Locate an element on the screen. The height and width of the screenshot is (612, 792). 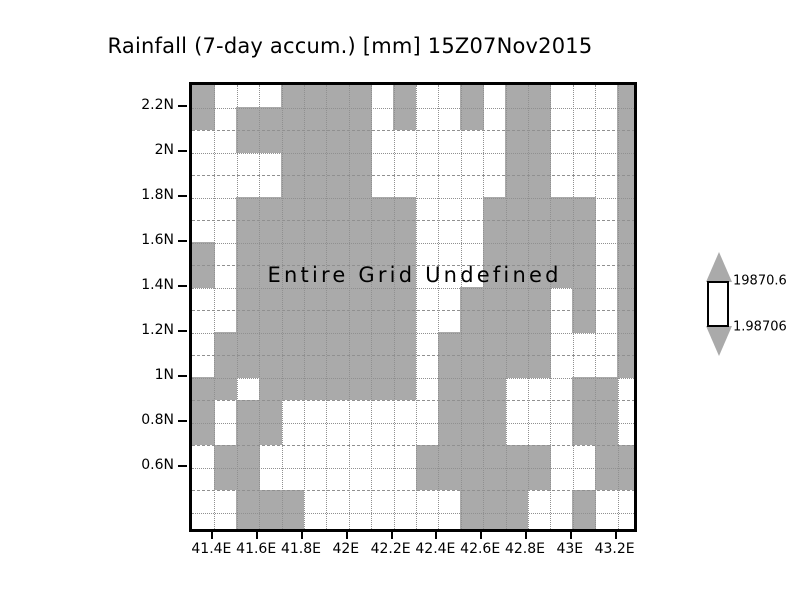
y-axis-label: 0.8N is located at coordinates (157, 419).